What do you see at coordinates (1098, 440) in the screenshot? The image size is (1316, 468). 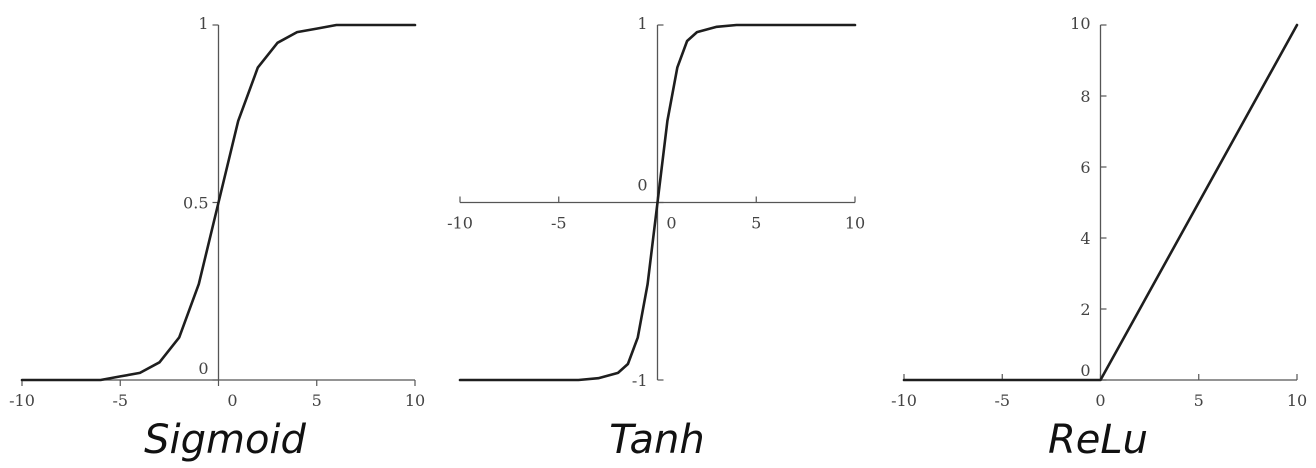 I see `chart-title: ReLu` at bounding box center [1098, 440].